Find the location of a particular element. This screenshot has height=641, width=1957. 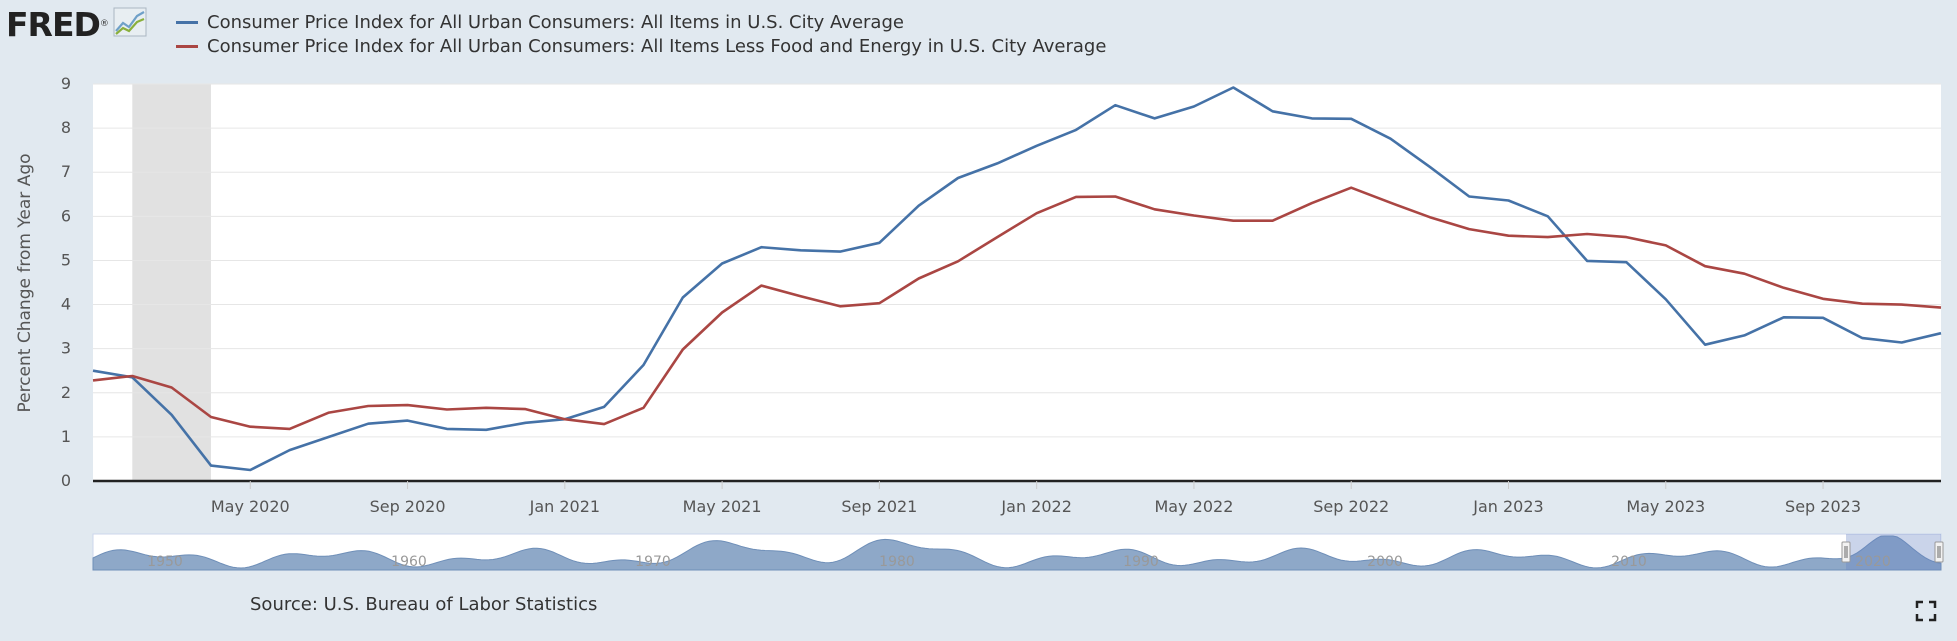

fred-logo: FRED ® is located at coordinates (76, 24).